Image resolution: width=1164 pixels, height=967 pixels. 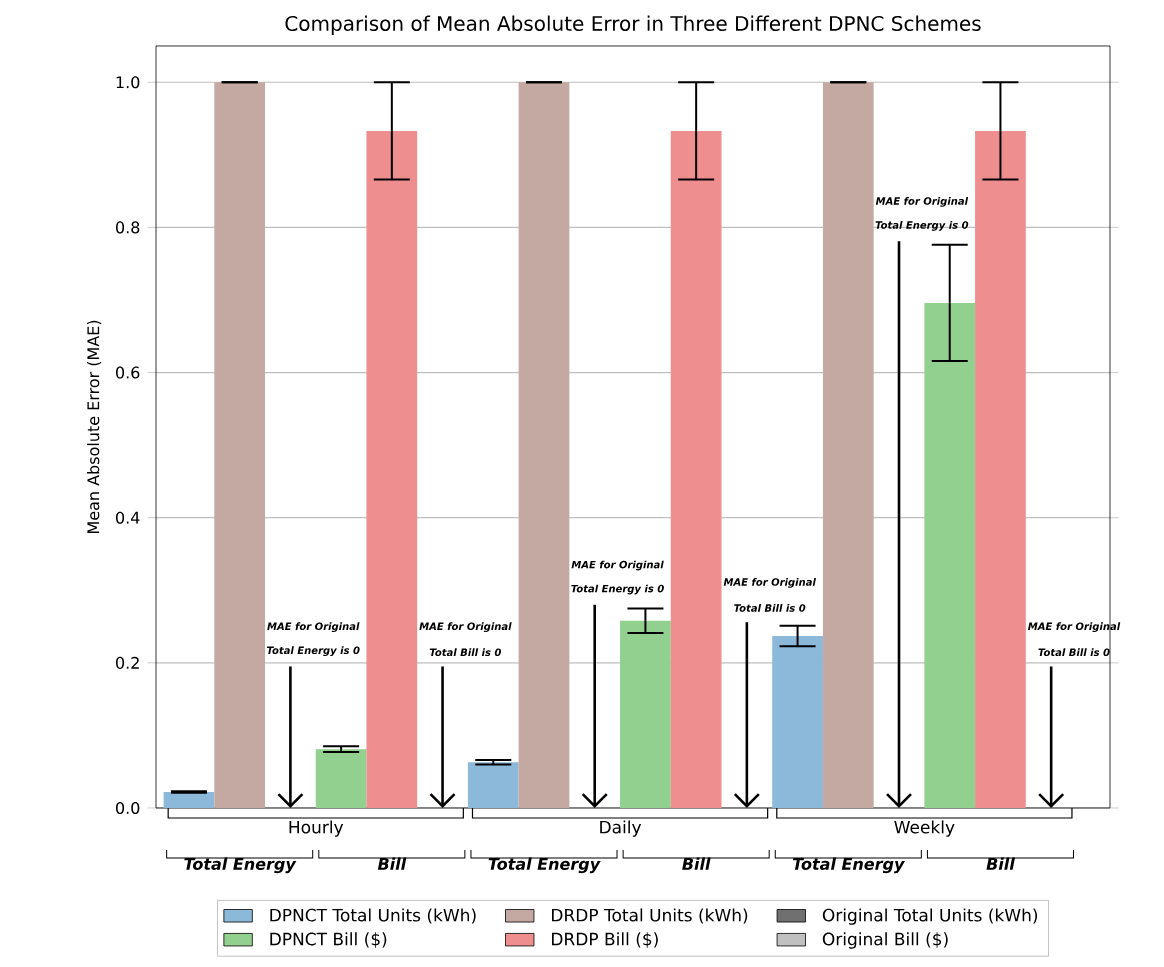 I want to click on y-tick-label: 1.0, so click(x=128, y=82).